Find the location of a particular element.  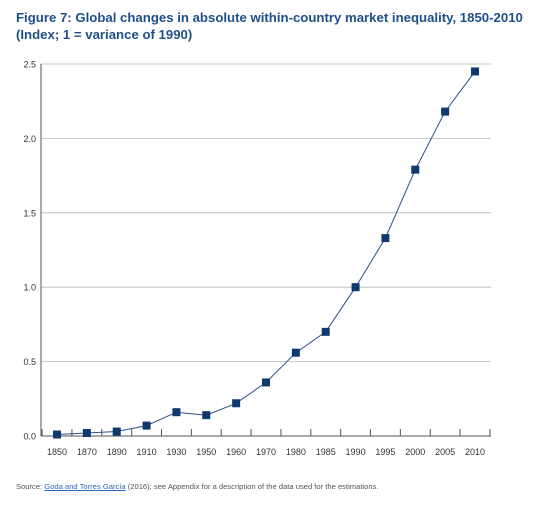

x-tick-label: 1985 is located at coordinates (326, 452).